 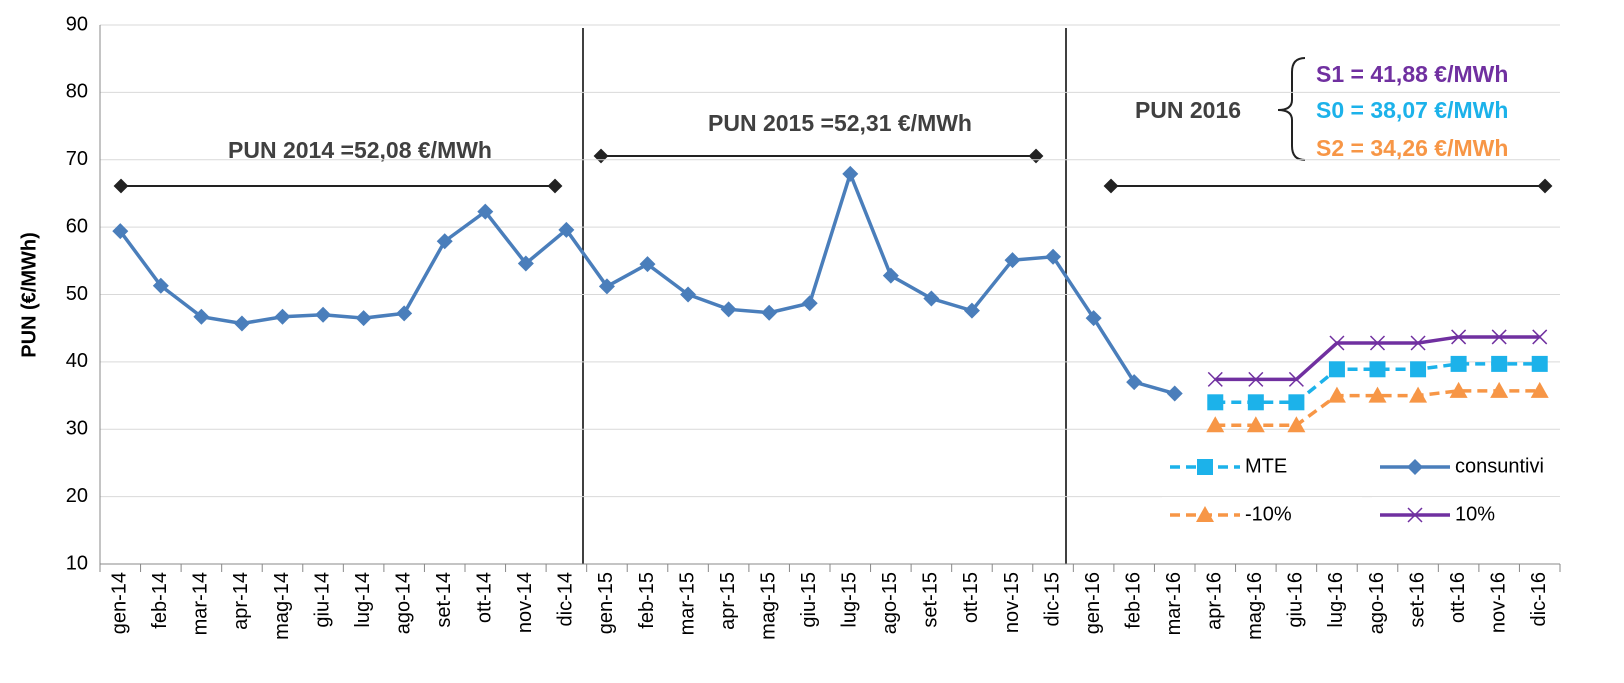 What do you see at coordinates (77, 563) in the screenshot?
I see `y-tick-label: 10` at bounding box center [77, 563].